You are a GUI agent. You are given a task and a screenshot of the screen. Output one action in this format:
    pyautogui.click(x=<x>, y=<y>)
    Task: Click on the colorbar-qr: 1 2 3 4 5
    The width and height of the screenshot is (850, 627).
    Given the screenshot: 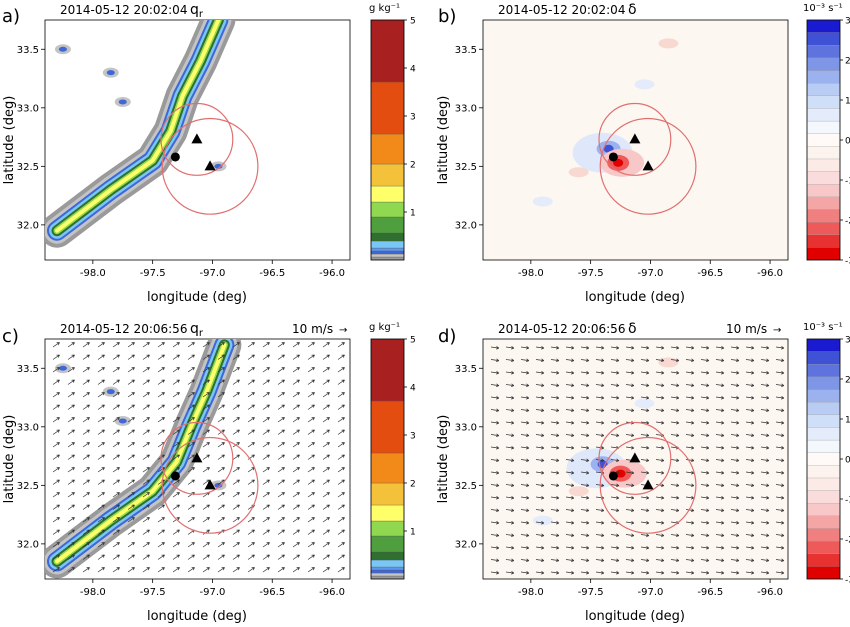 What is the action you would take?
    pyautogui.click(x=393, y=139)
    